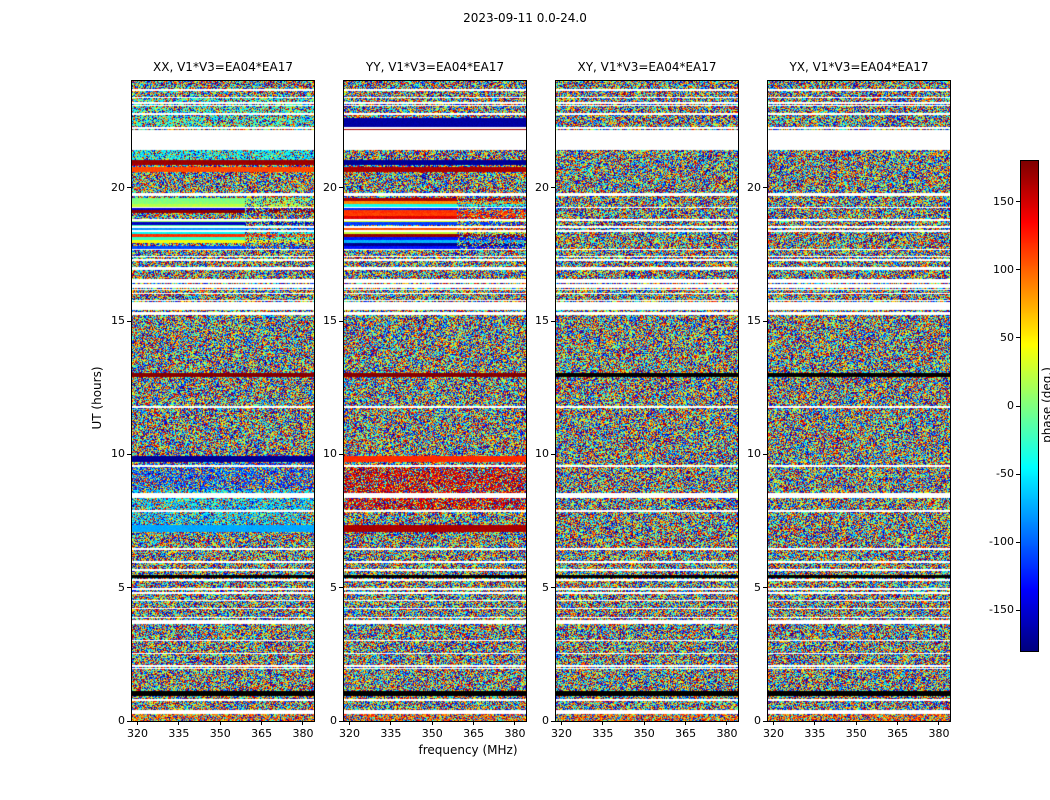 This screenshot has height=800, width=1050. What do you see at coordinates (1007, 337) in the screenshot?
I see `colorbar-tick-label: 50` at bounding box center [1007, 337].